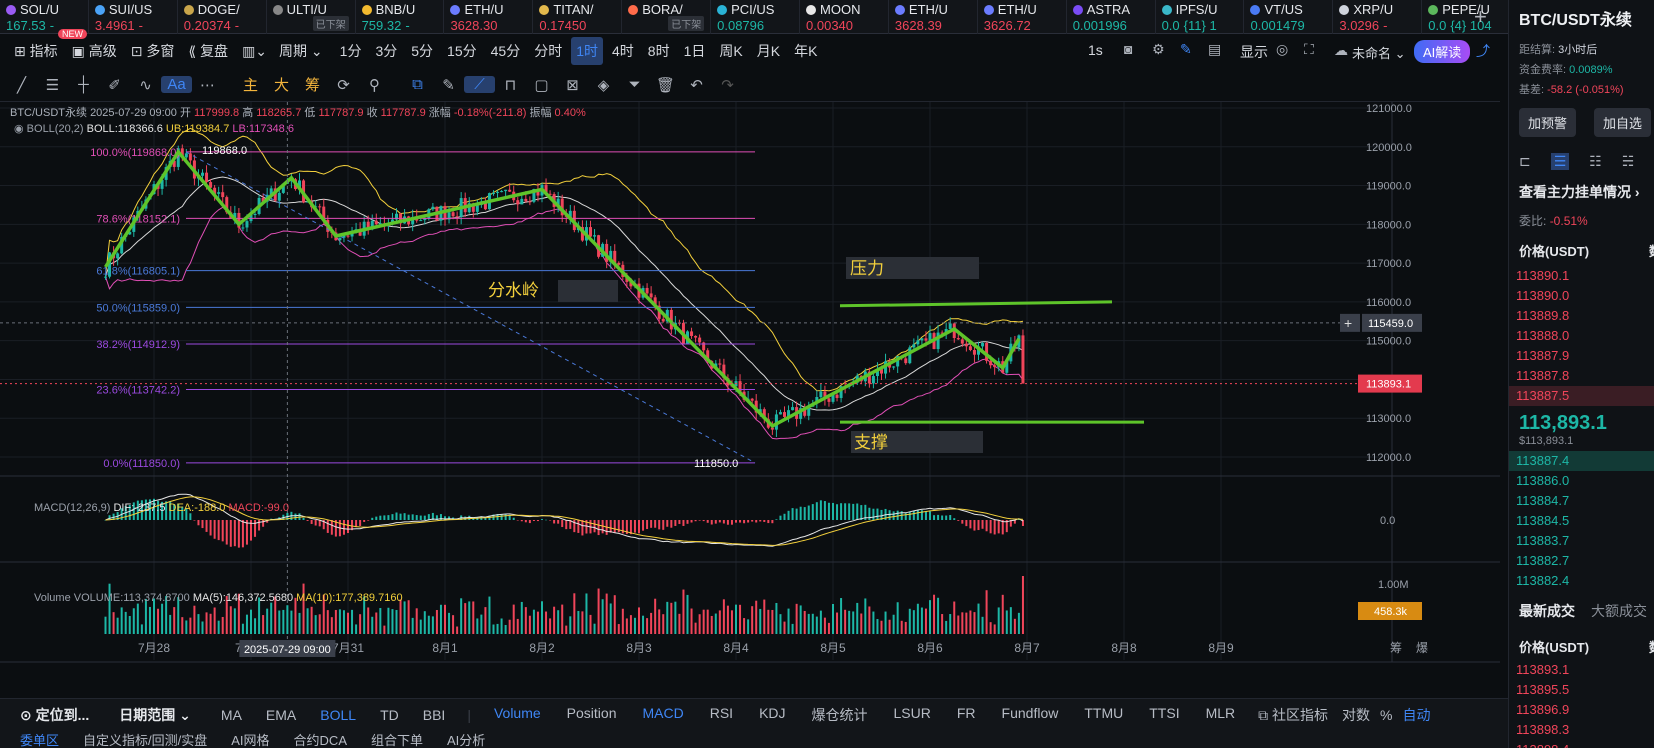  Describe the element at coordinates (541, 85) in the screenshot. I see `lock-icon: ▢` at that location.